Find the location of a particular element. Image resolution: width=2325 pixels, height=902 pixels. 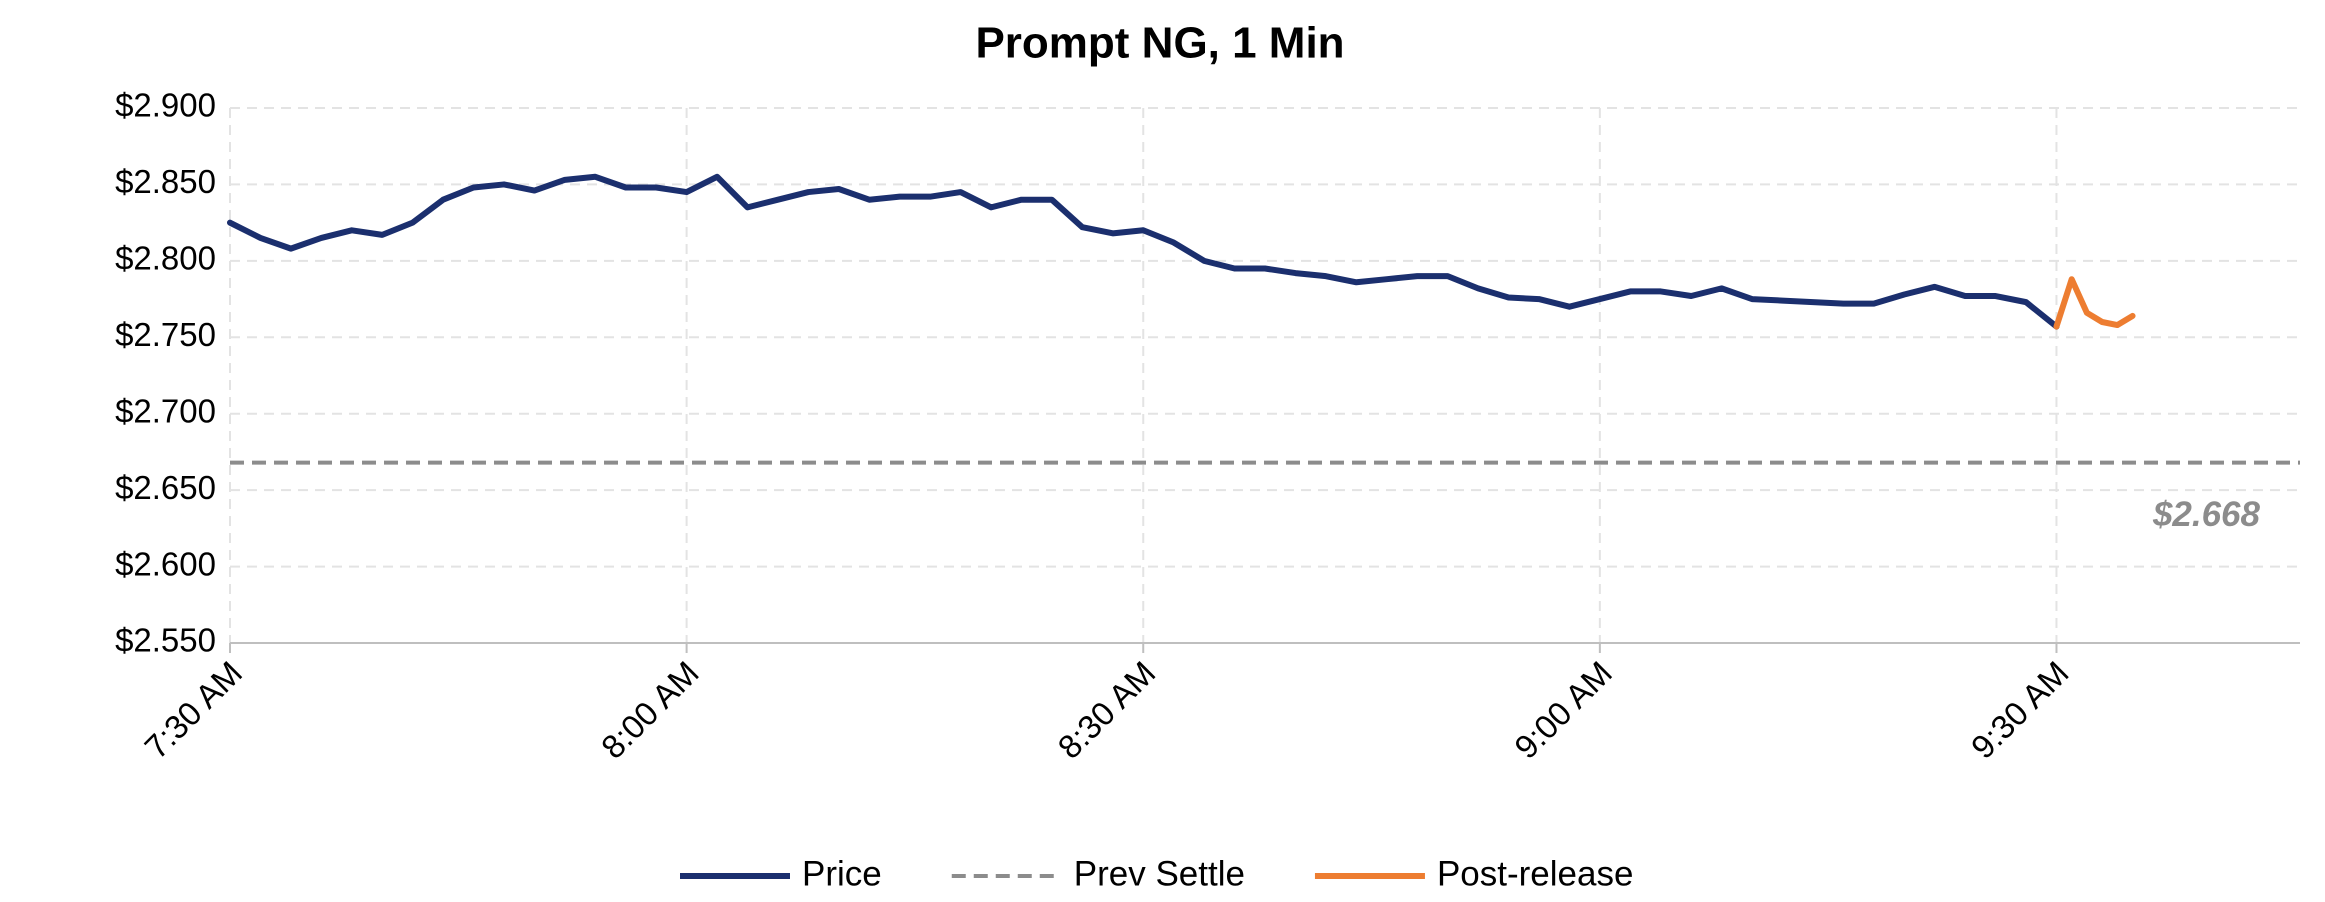

x-tick-label: 9:30 AM is located at coordinates (2020, 710).